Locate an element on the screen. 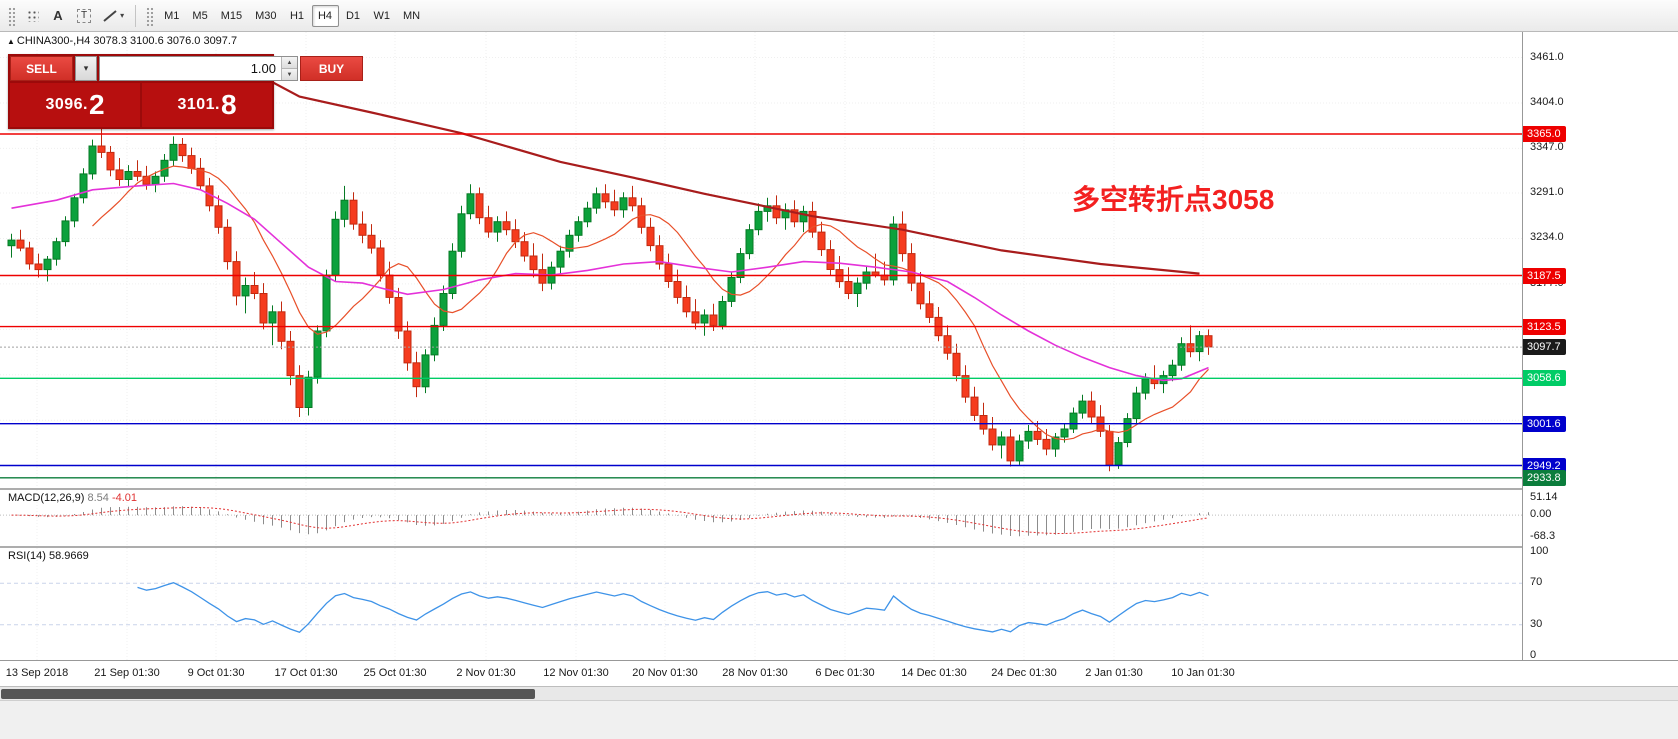 Image resolution: width=1678 pixels, height=739 pixels. volume-dropdown-button: ▾ is located at coordinates (86, 68).